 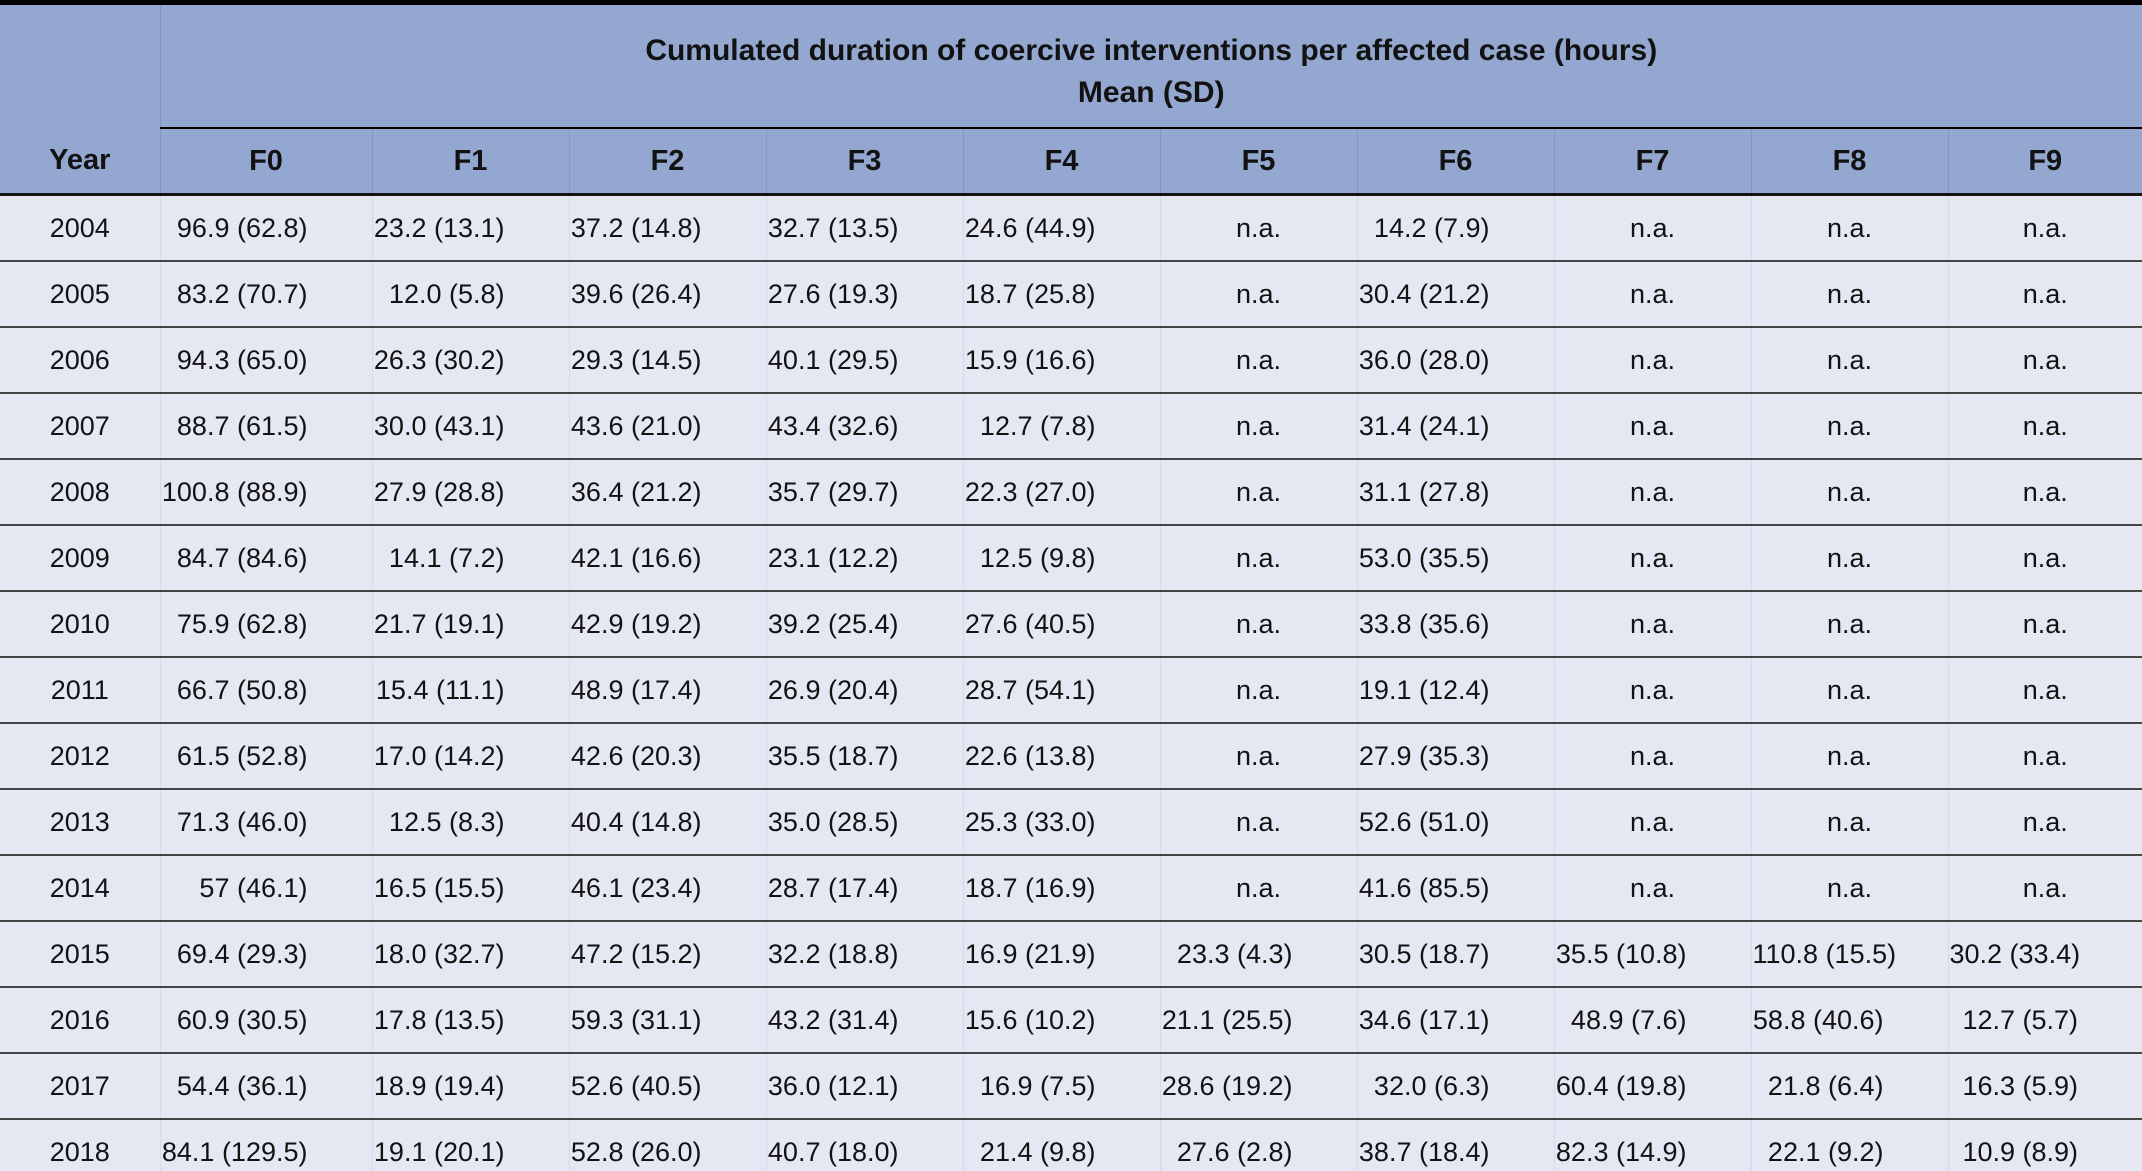 What do you see at coordinates (265, 359) in the screenshot?
I see `cell-f0: 94.3 (65.0)` at bounding box center [265, 359].